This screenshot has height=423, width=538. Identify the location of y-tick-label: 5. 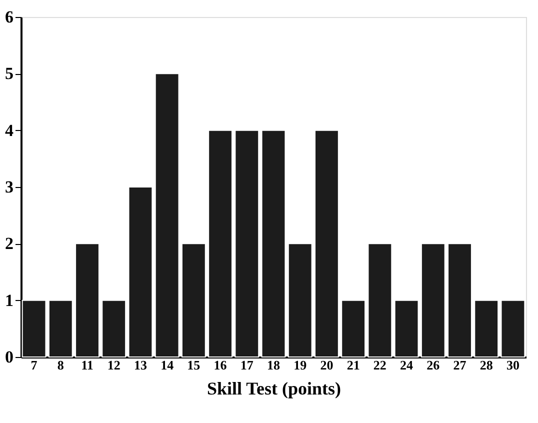
(9, 74).